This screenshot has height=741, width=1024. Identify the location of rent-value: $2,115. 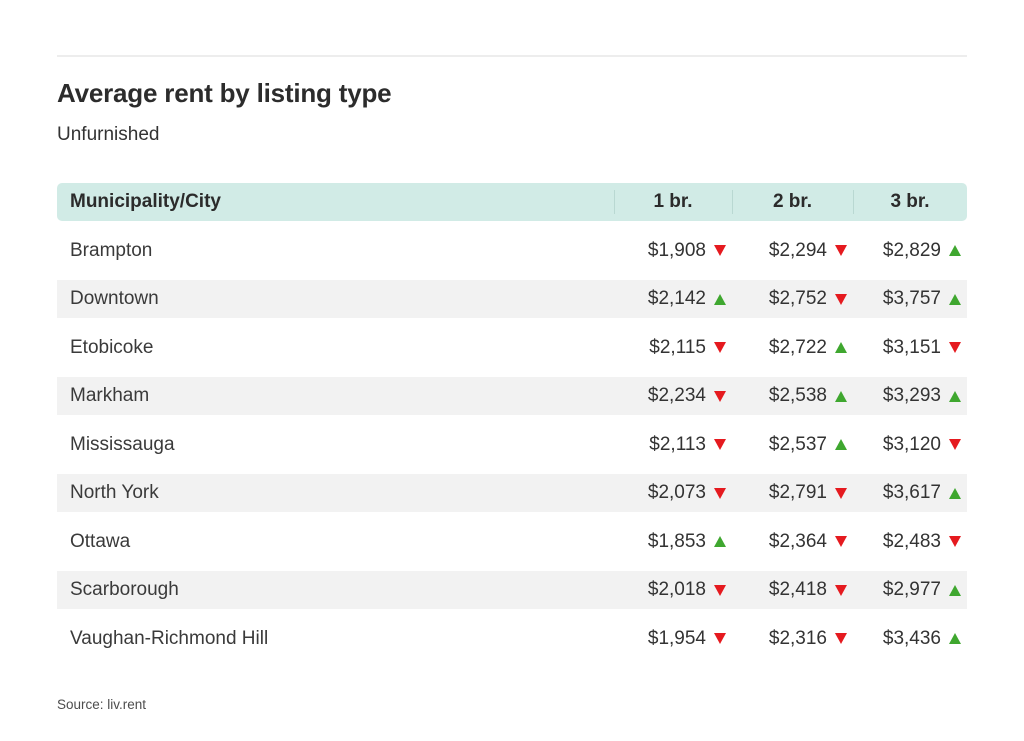
(677, 347).